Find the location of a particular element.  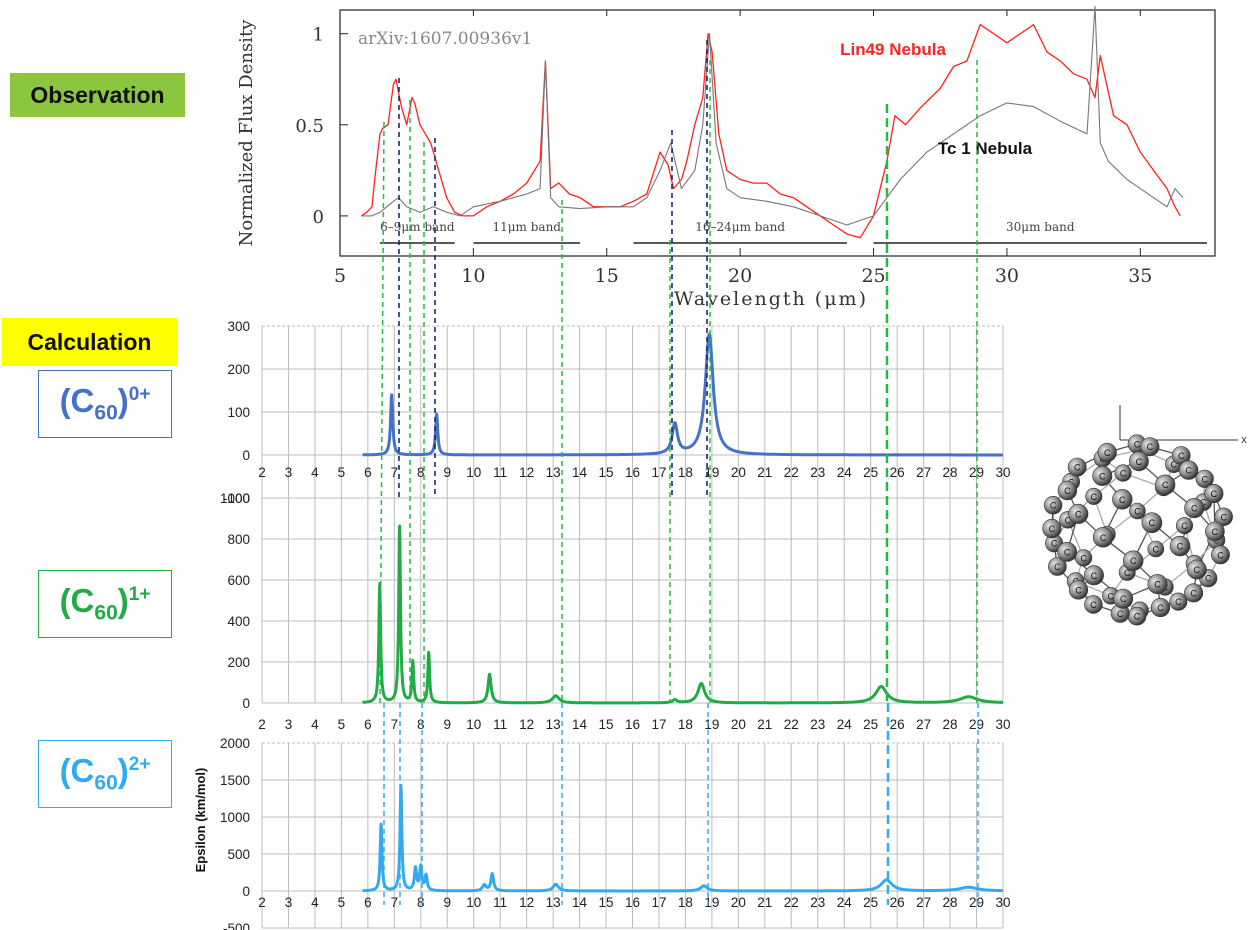

x-tick-label: 11 is located at coordinates (500, 902).